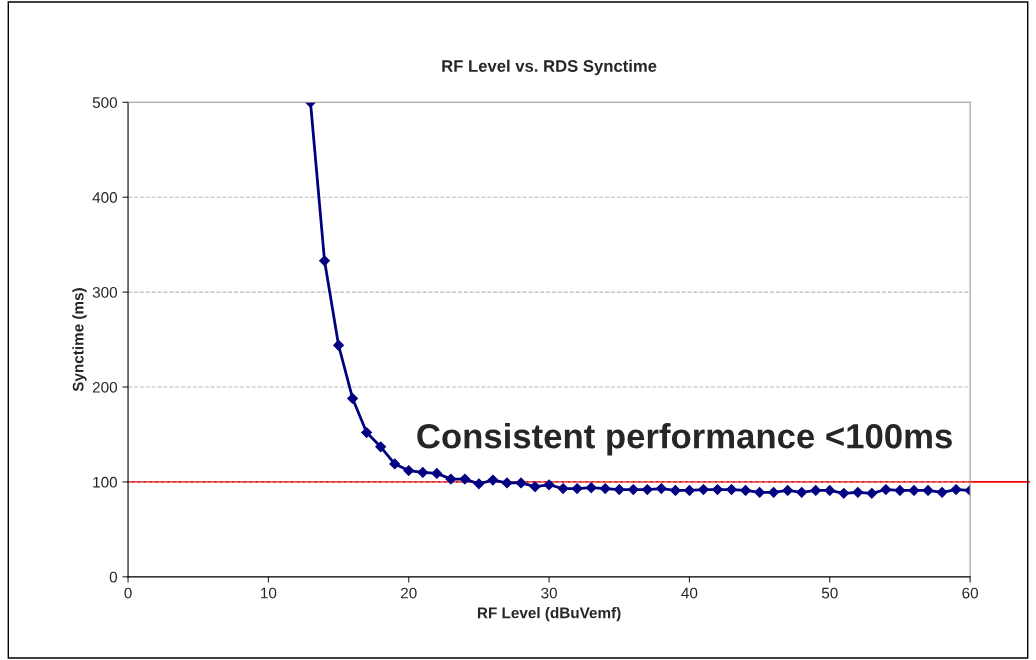 Image resolution: width=1036 pixels, height=660 pixels. I want to click on y-tick-label: 100, so click(105, 482).